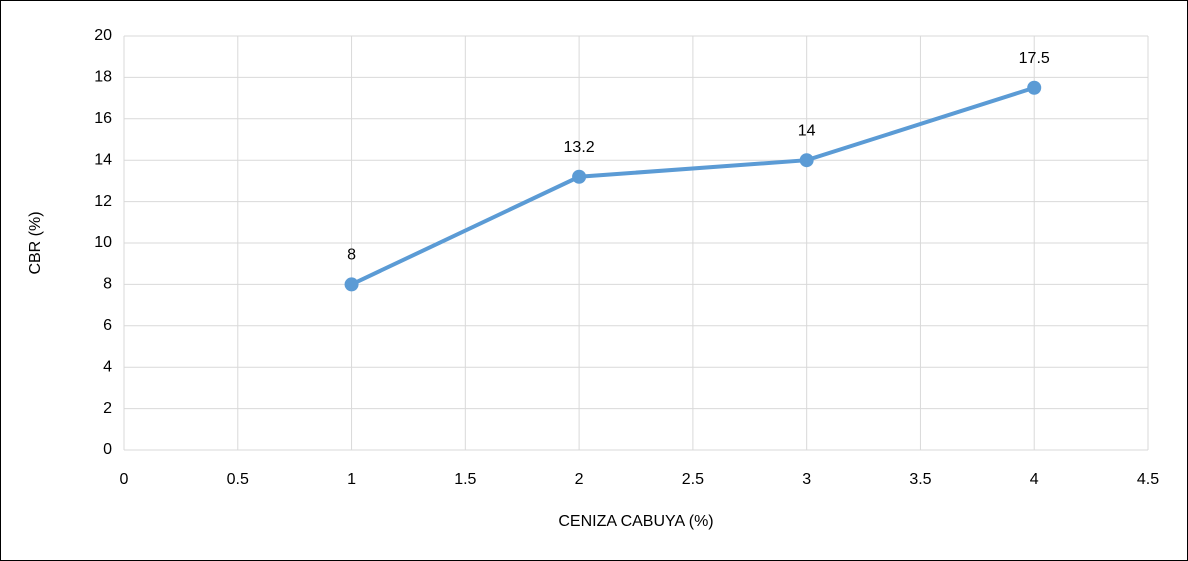 The image size is (1188, 561). What do you see at coordinates (238, 479) in the screenshot?
I see `x-tick-label: 0.5` at bounding box center [238, 479].